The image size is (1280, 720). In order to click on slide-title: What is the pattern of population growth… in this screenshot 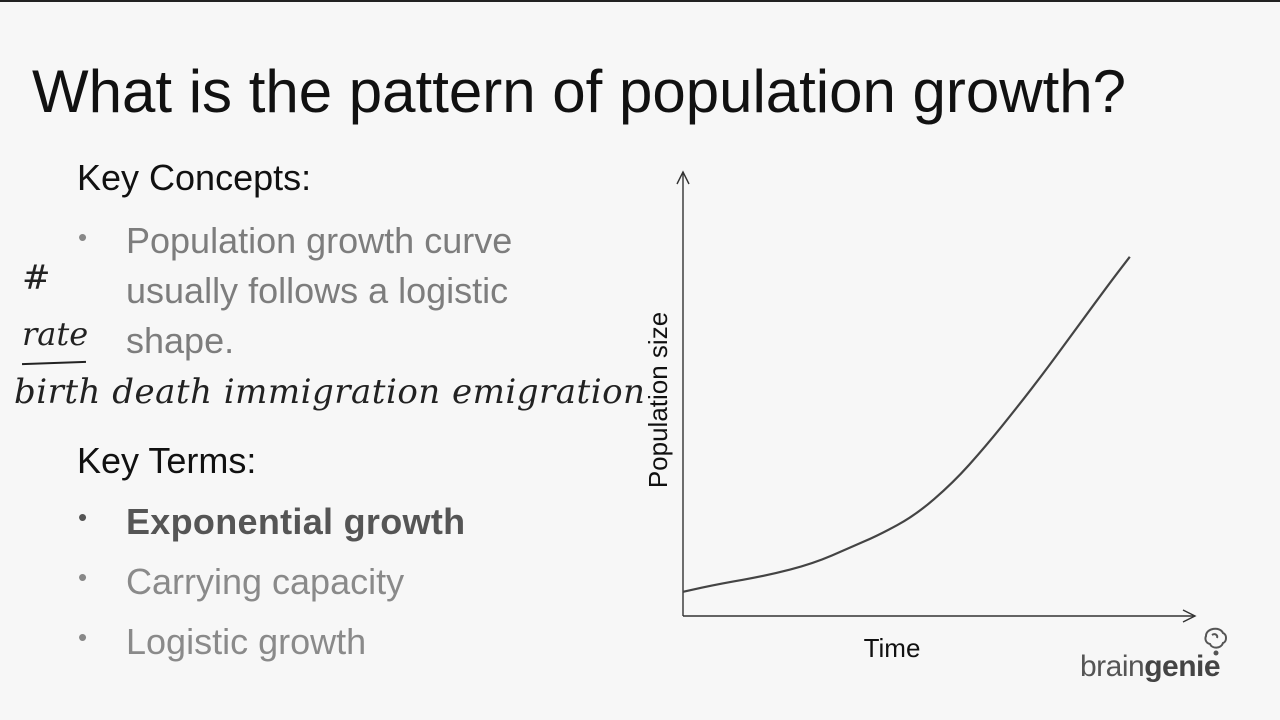, I will do `click(579, 91)`.